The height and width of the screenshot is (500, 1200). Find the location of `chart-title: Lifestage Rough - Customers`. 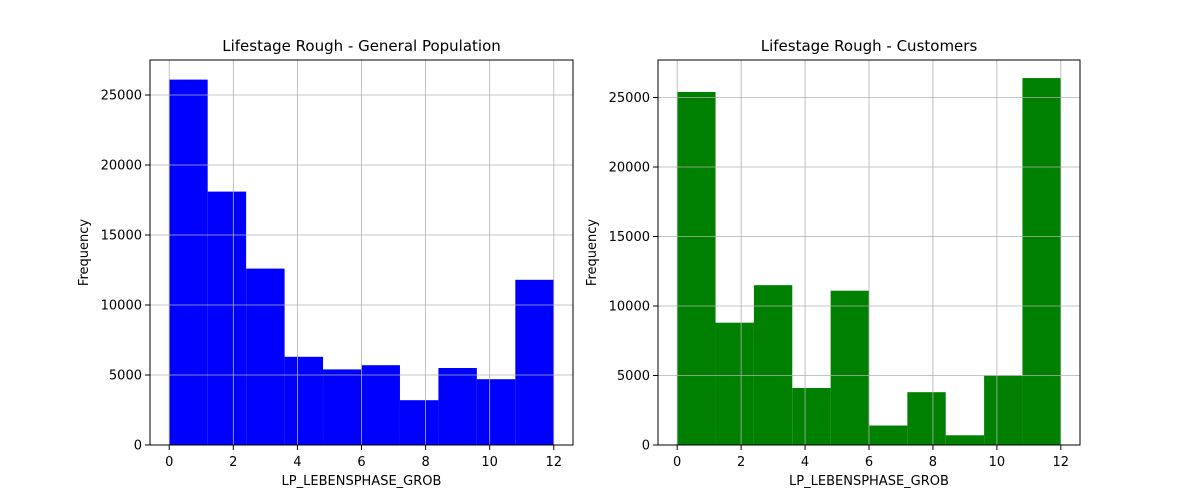

chart-title: Lifestage Rough - Customers is located at coordinates (869, 46).